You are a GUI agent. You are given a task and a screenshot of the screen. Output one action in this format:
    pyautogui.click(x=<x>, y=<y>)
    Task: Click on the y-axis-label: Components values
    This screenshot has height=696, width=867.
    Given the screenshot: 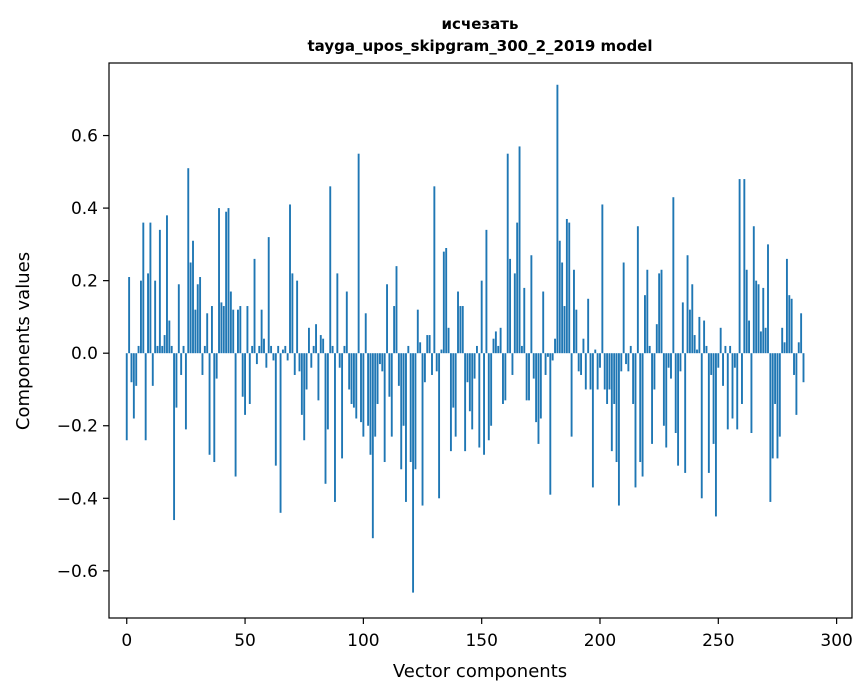 What is the action you would take?
    pyautogui.click(x=23, y=341)
    